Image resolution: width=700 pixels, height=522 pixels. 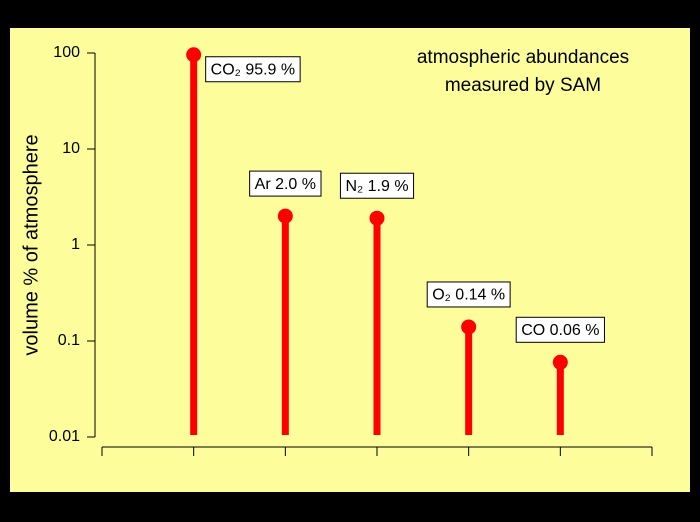 What do you see at coordinates (75, 244) in the screenshot?
I see `y-tick-label: 1` at bounding box center [75, 244].